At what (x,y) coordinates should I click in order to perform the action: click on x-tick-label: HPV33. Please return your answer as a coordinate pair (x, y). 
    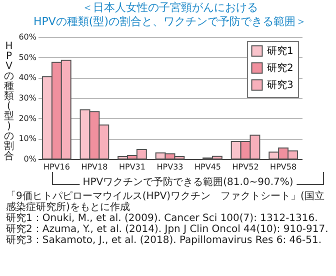
    Looking at the image, I should click on (170, 167).